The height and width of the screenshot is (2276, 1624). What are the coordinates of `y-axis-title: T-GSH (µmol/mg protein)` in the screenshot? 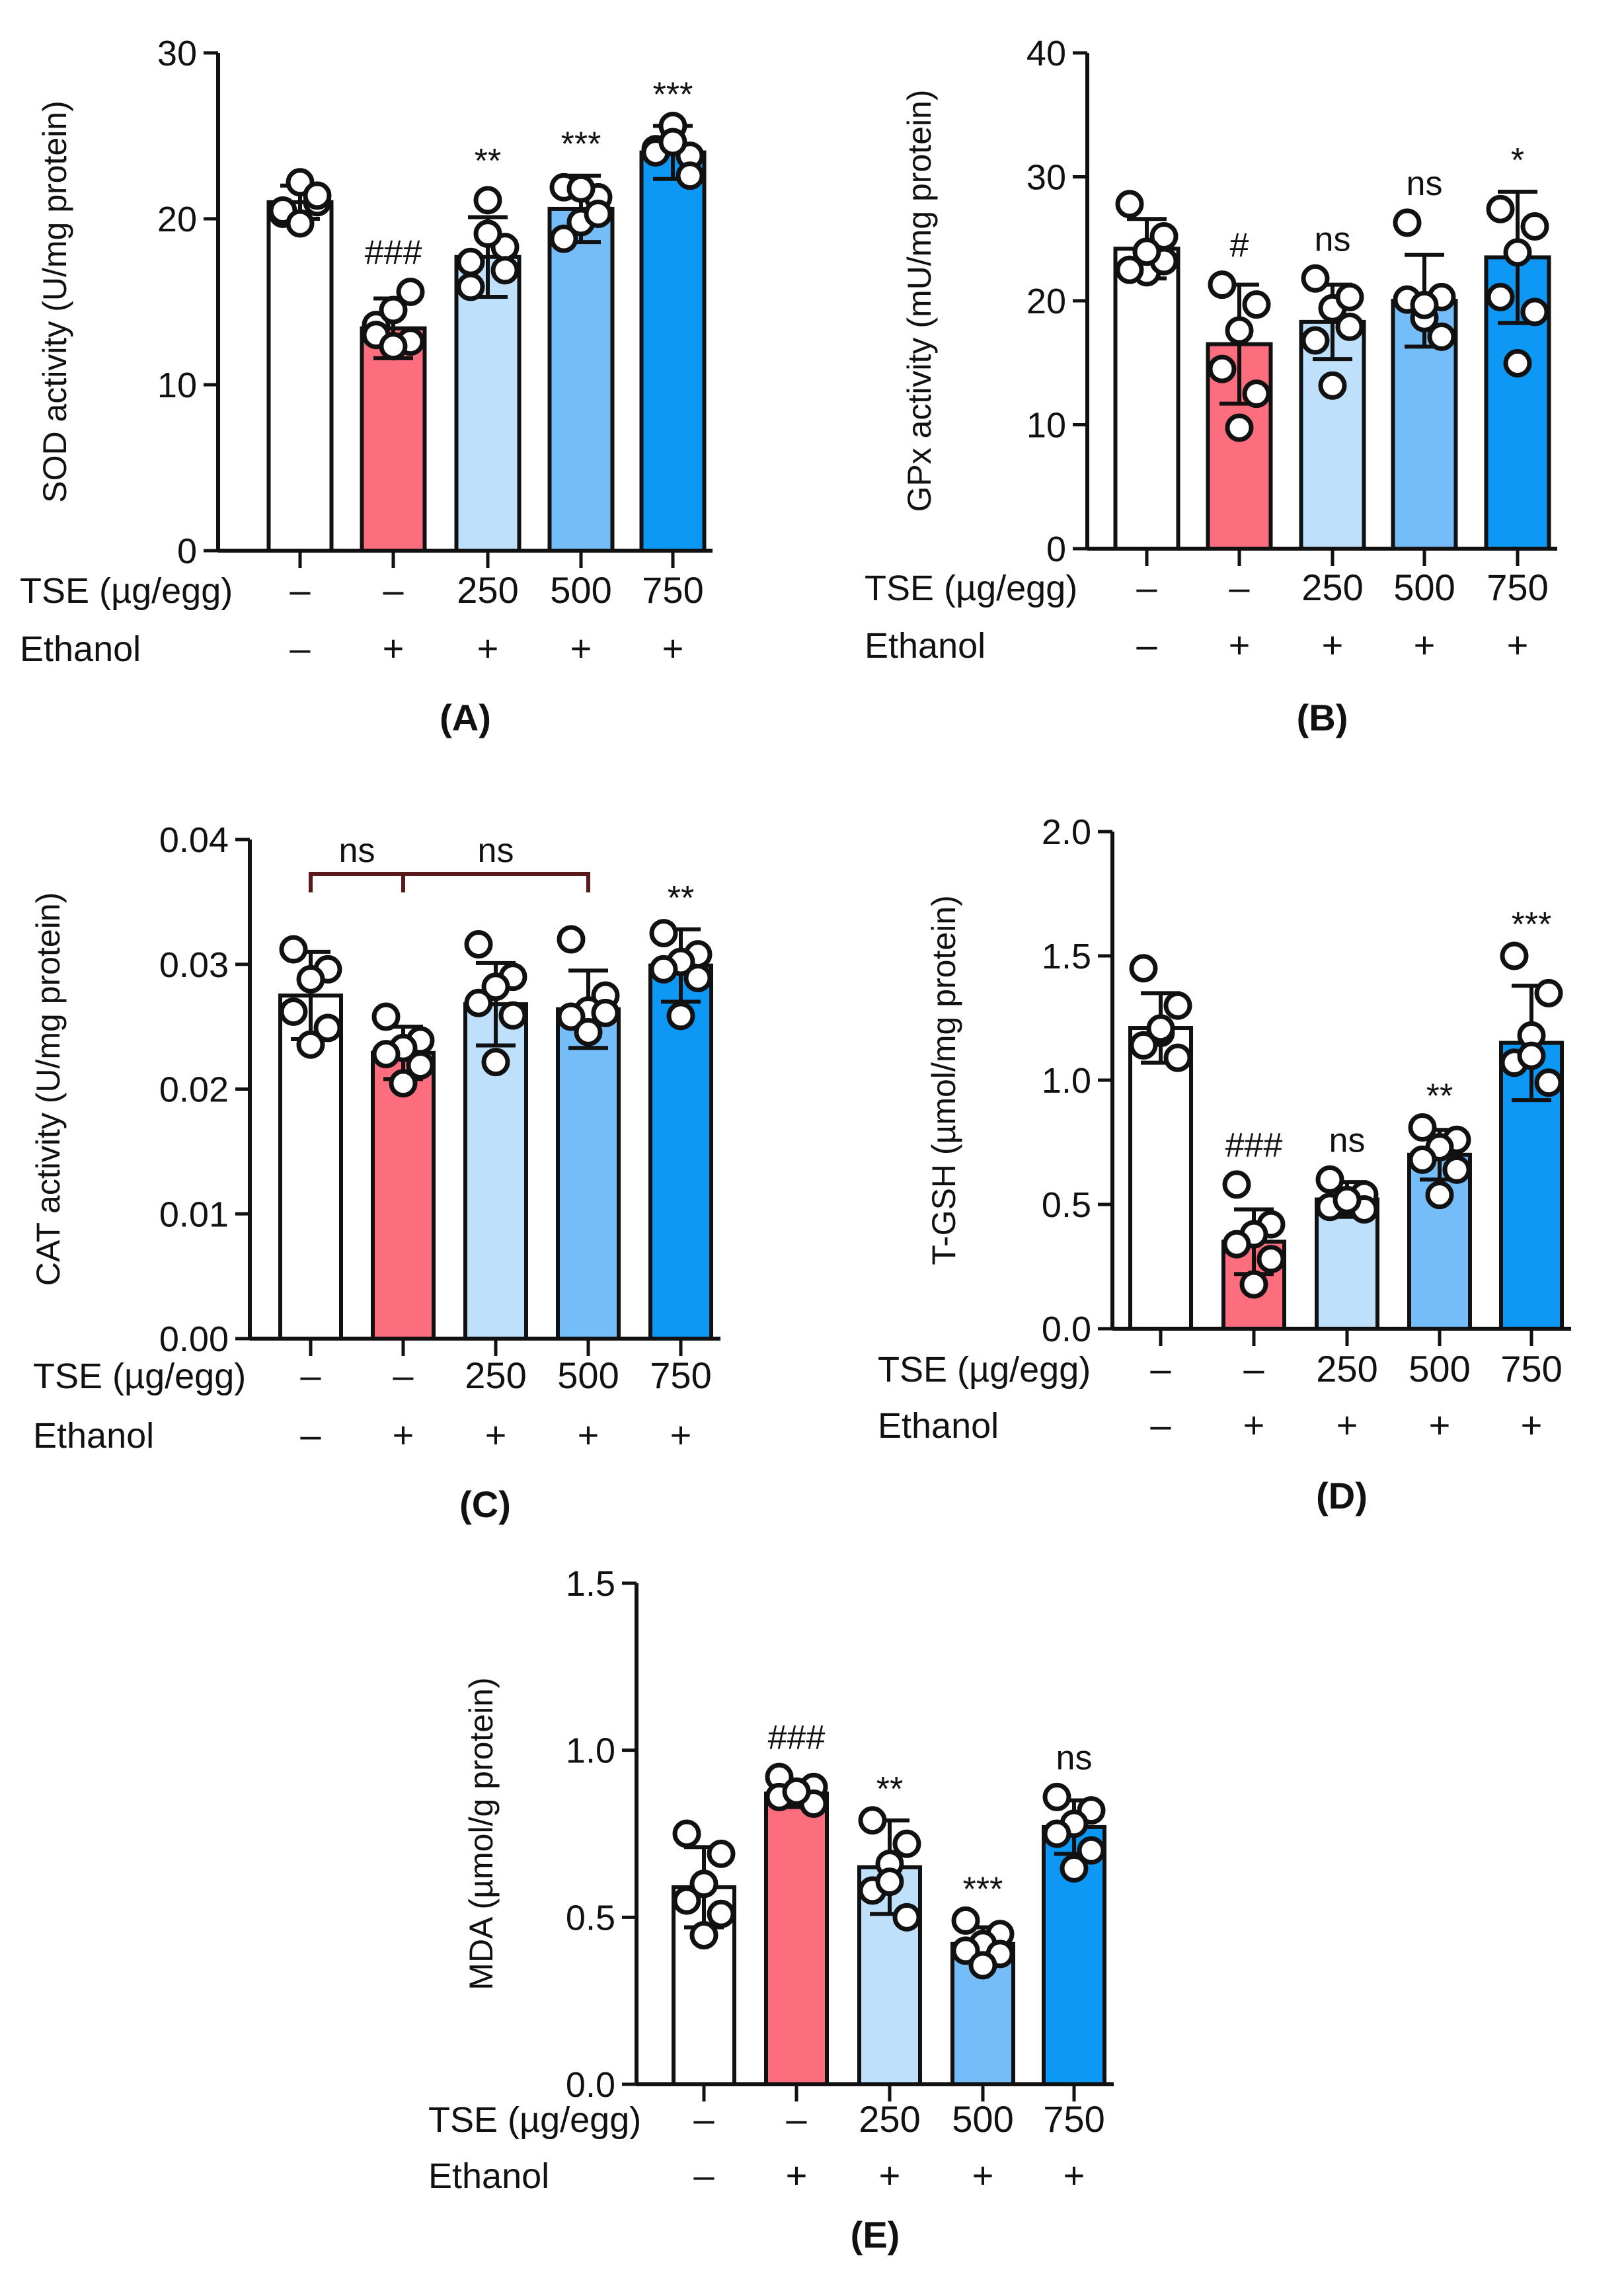 It's located at (943, 1080).